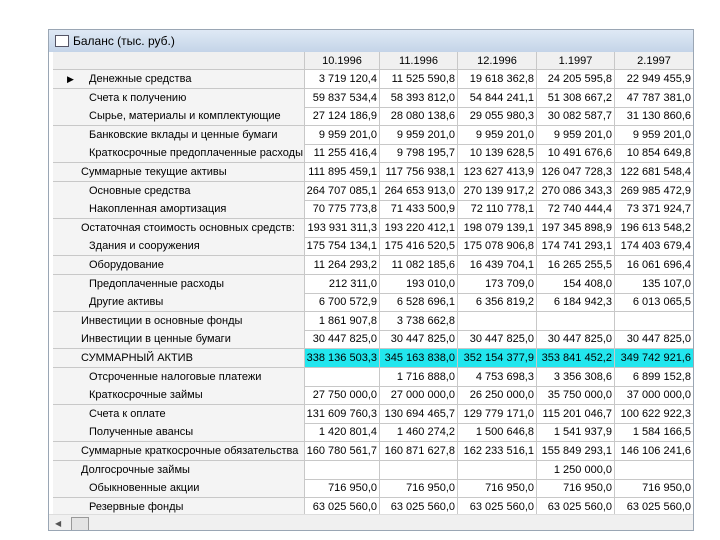 This screenshot has height=540, width=720. I want to click on cell: 3 738 662,8, so click(419, 321).